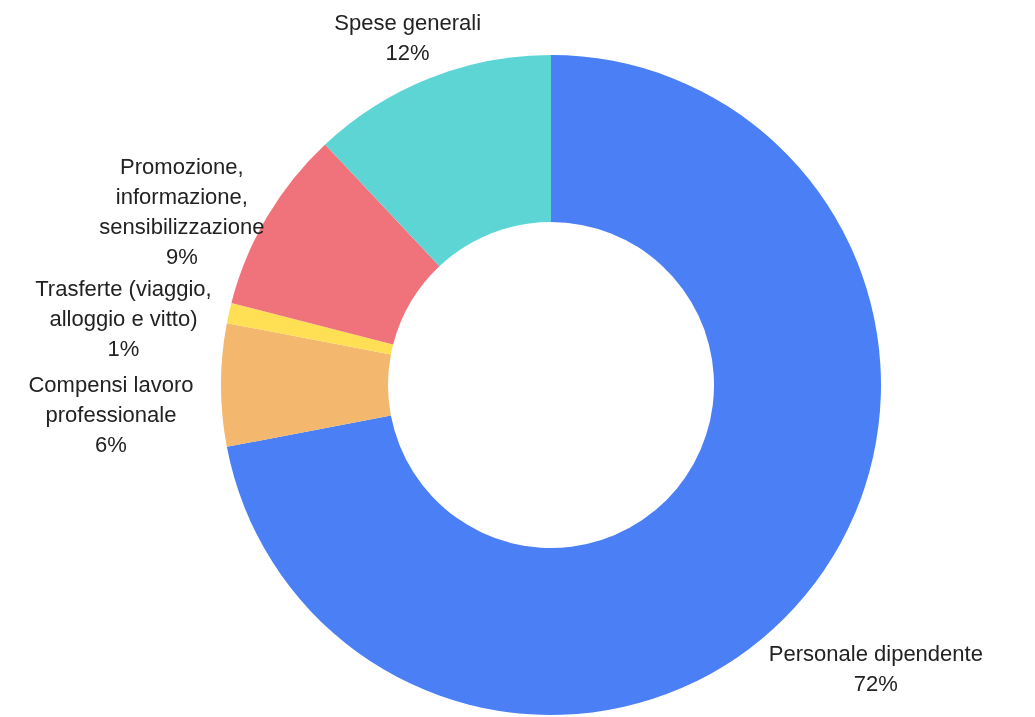 This screenshot has width=1035, height=717. I want to click on slice-label: Promozione, informazione, sensibilizzazione, so click(182, 196).